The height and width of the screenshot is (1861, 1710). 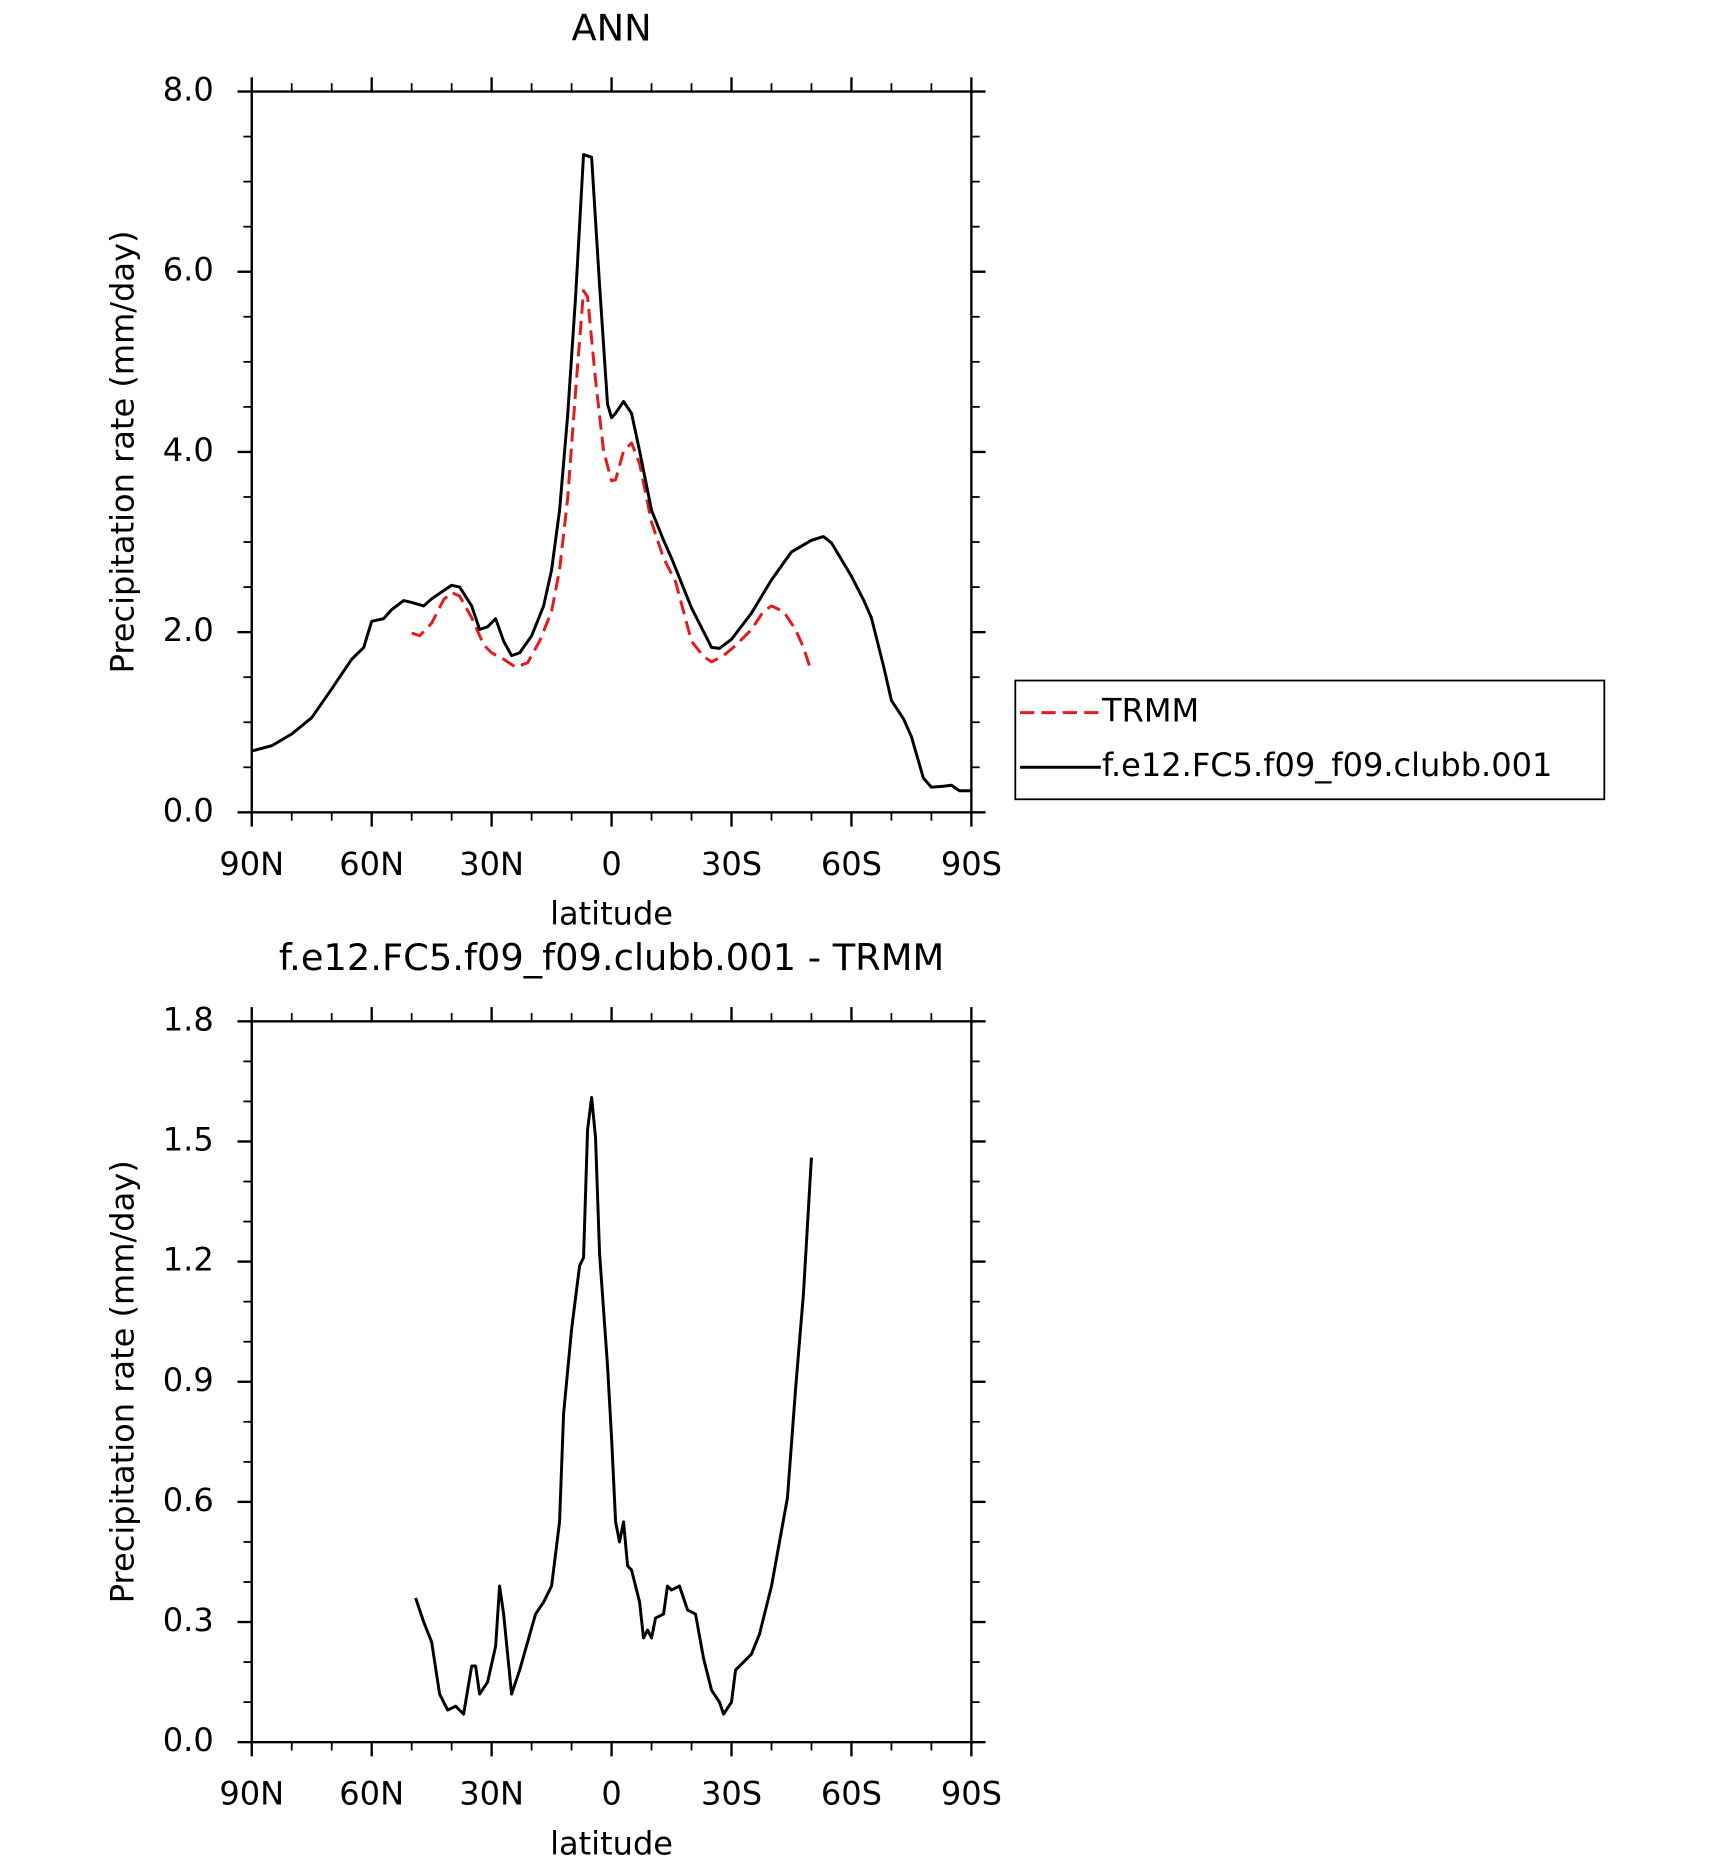 I want to click on y-tick-label: 4.0, so click(x=188, y=450).